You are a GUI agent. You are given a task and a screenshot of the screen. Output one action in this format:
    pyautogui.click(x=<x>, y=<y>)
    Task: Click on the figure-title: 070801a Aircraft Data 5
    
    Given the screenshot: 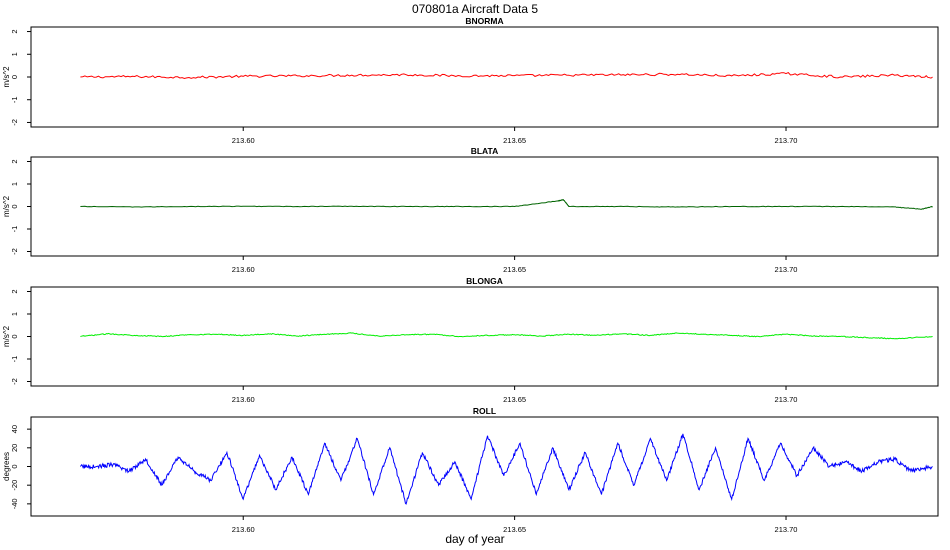 What is the action you would take?
    pyautogui.click(x=475, y=9)
    